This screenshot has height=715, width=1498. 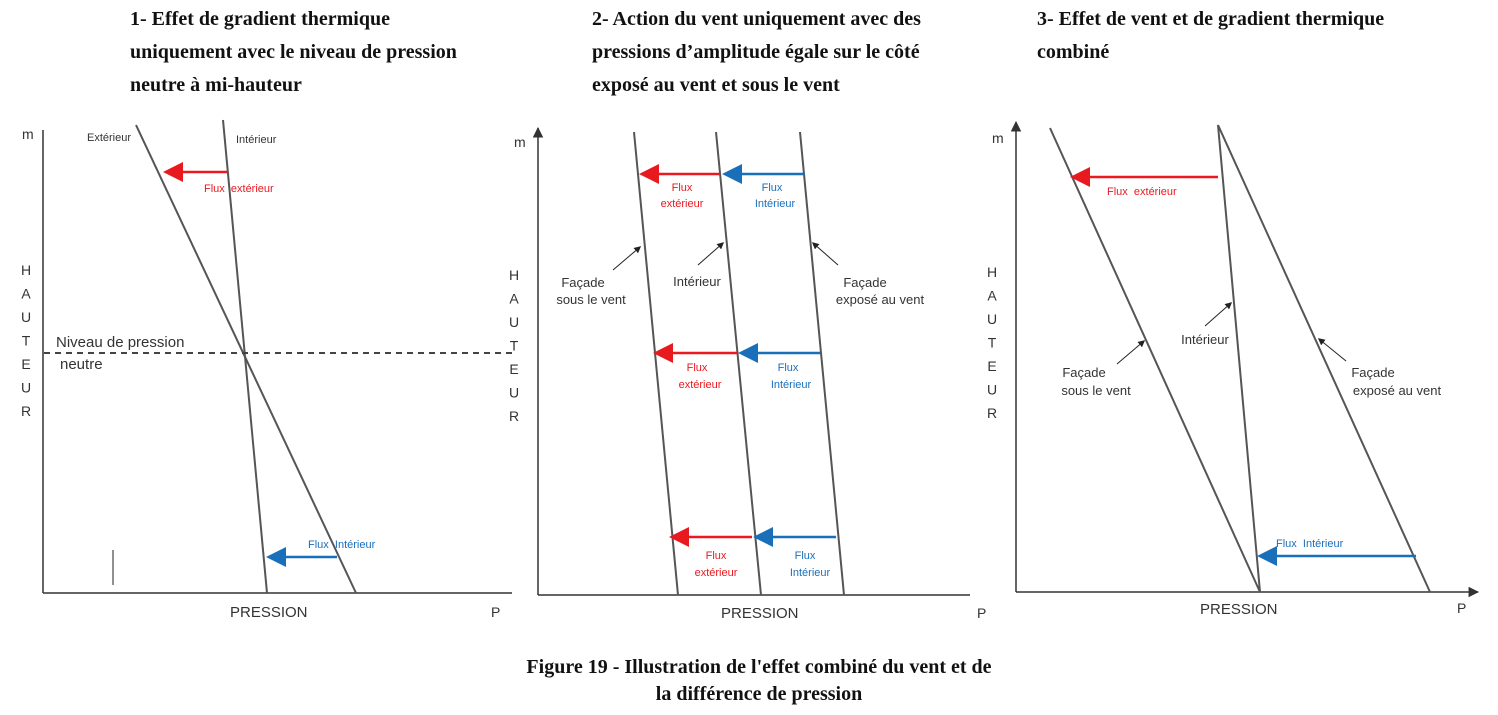 I want to click on panel-3-facade-sous-label-2: sous le vent, so click(x=1096, y=390).